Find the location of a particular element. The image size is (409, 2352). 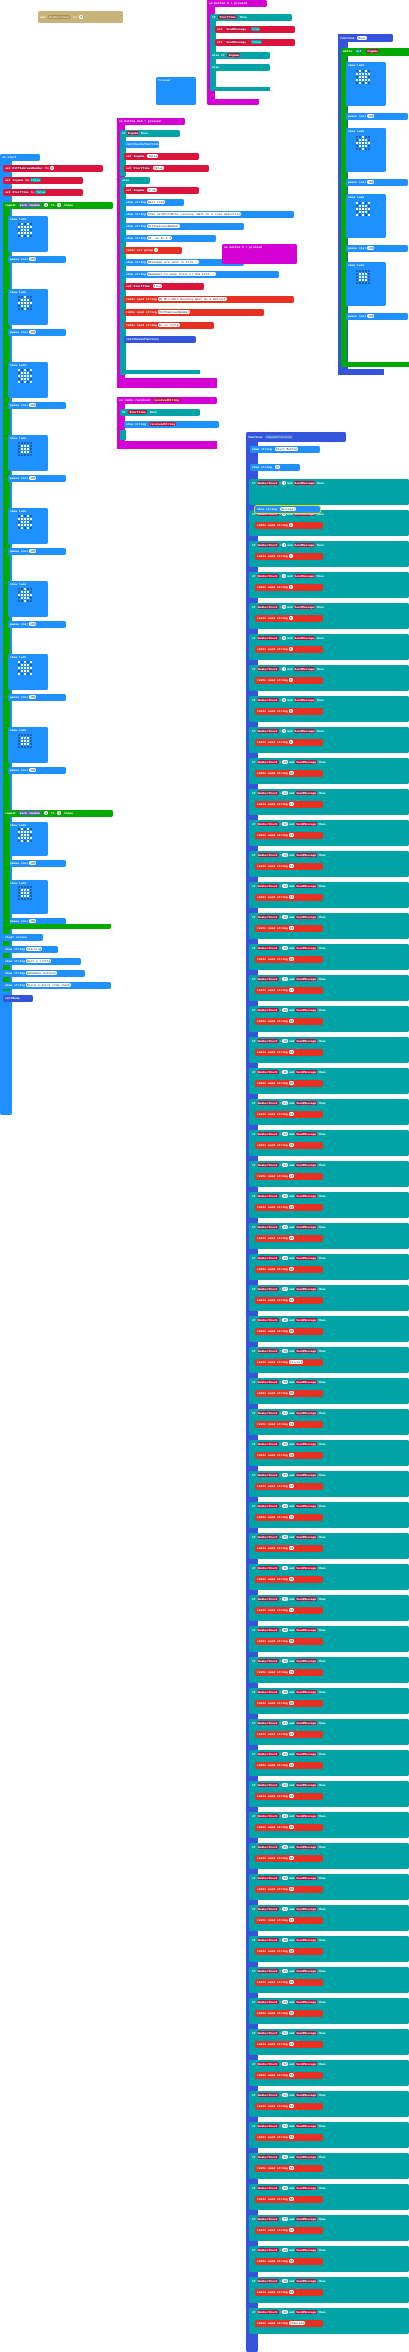

string-value: 25 is located at coordinates (291, 1238).